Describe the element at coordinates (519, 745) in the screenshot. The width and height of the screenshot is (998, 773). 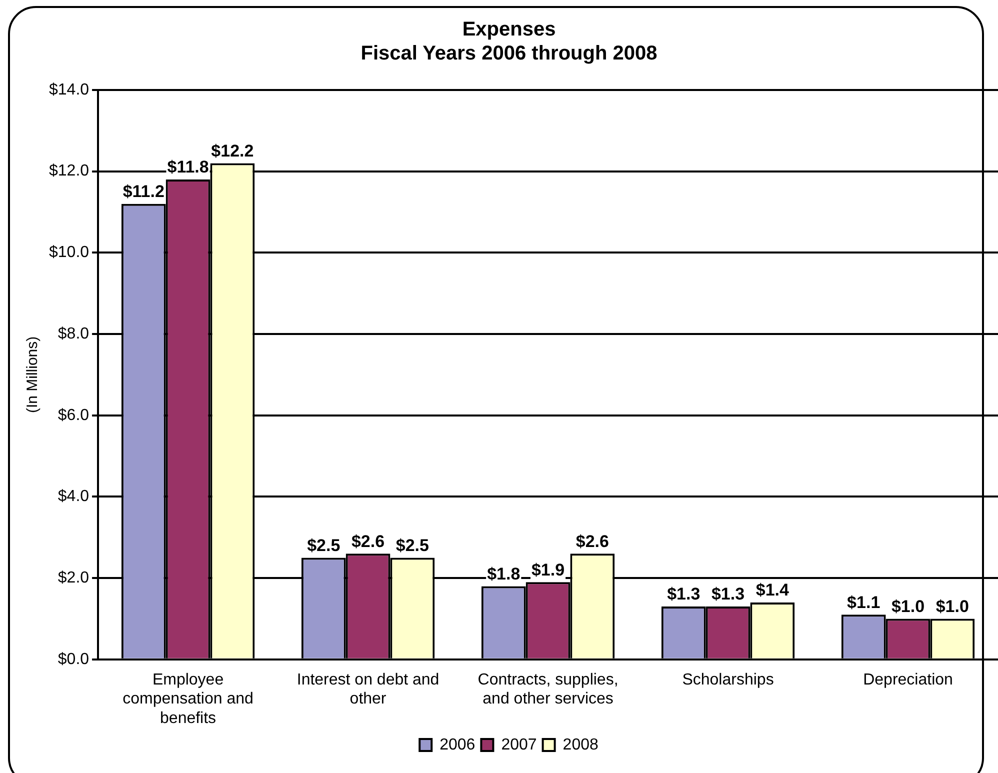
I see `legend-label: 2007` at that location.